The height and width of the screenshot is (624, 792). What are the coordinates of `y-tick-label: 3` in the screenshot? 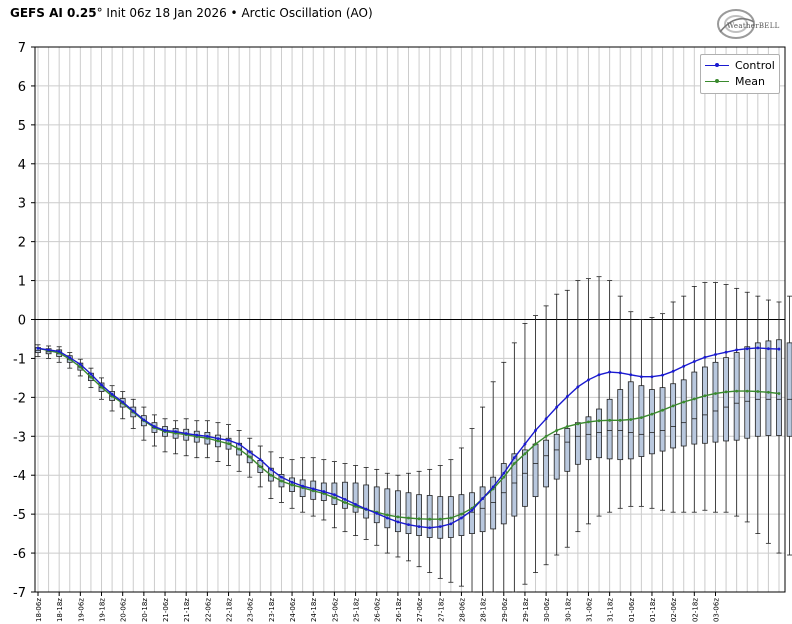 It's located at (22, 204).